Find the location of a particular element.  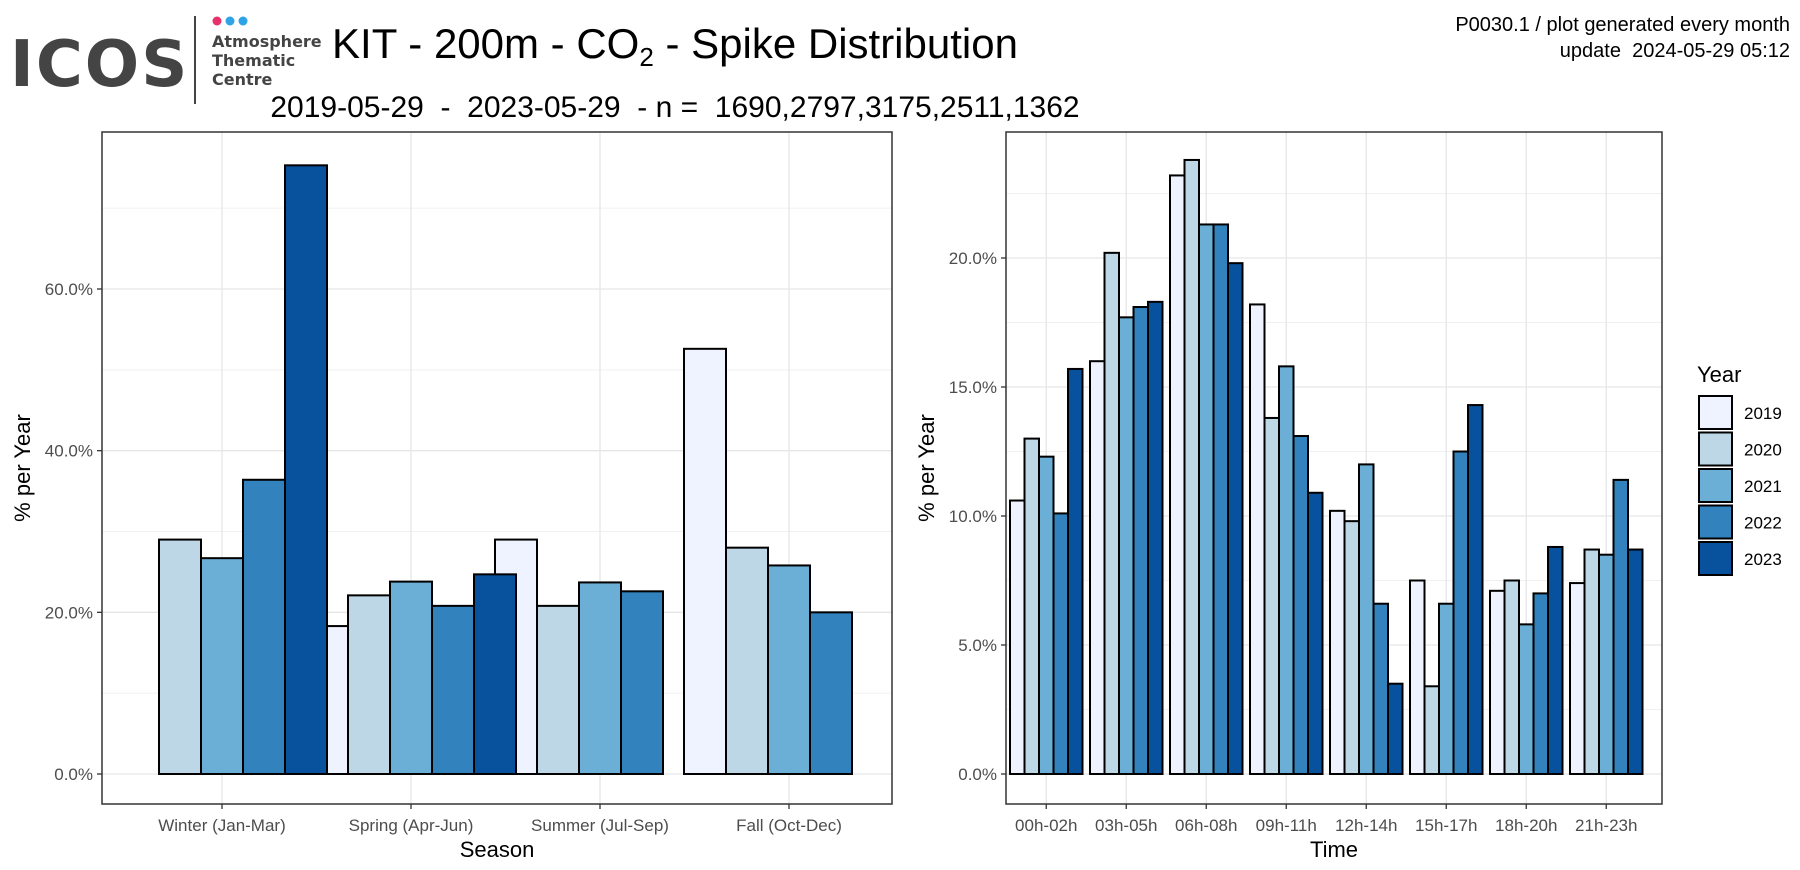

legend-label: 2021 is located at coordinates (1763, 486).